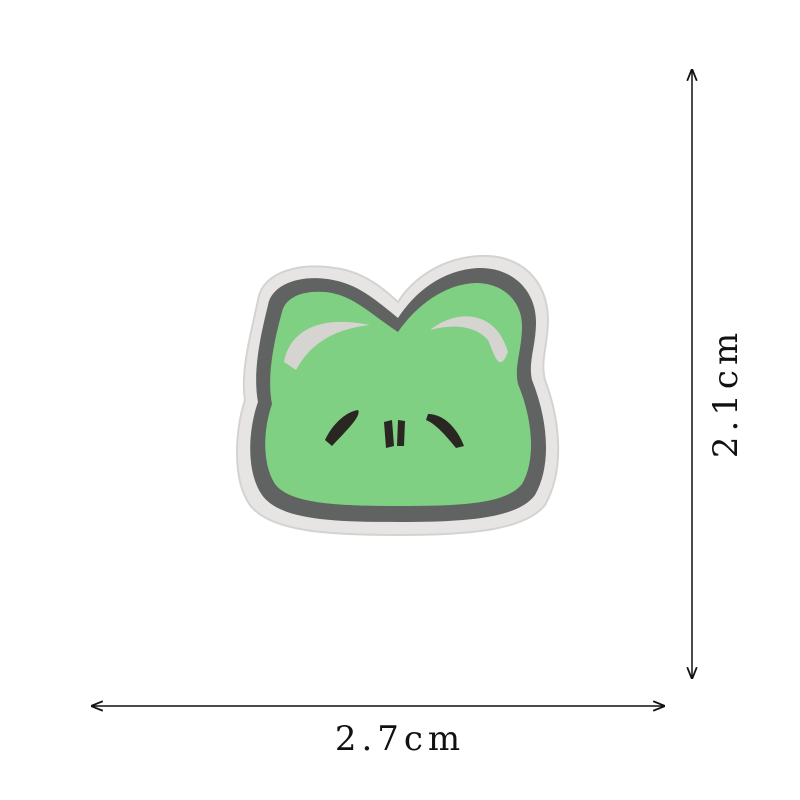 The height and width of the screenshot is (800, 800). What do you see at coordinates (726, 393) in the screenshot?
I see `height-label: 2.1cm` at bounding box center [726, 393].